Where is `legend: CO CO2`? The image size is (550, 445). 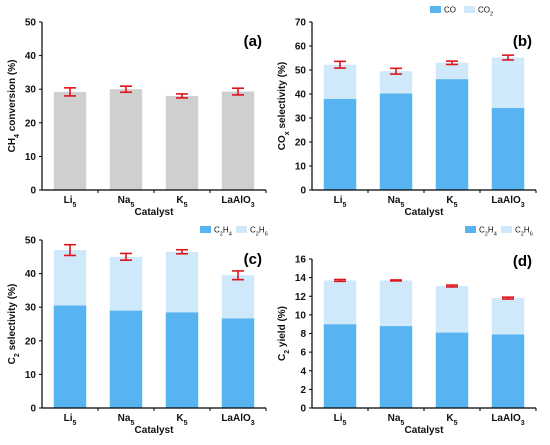
legend: CO CO2 is located at coordinates (461, 12).